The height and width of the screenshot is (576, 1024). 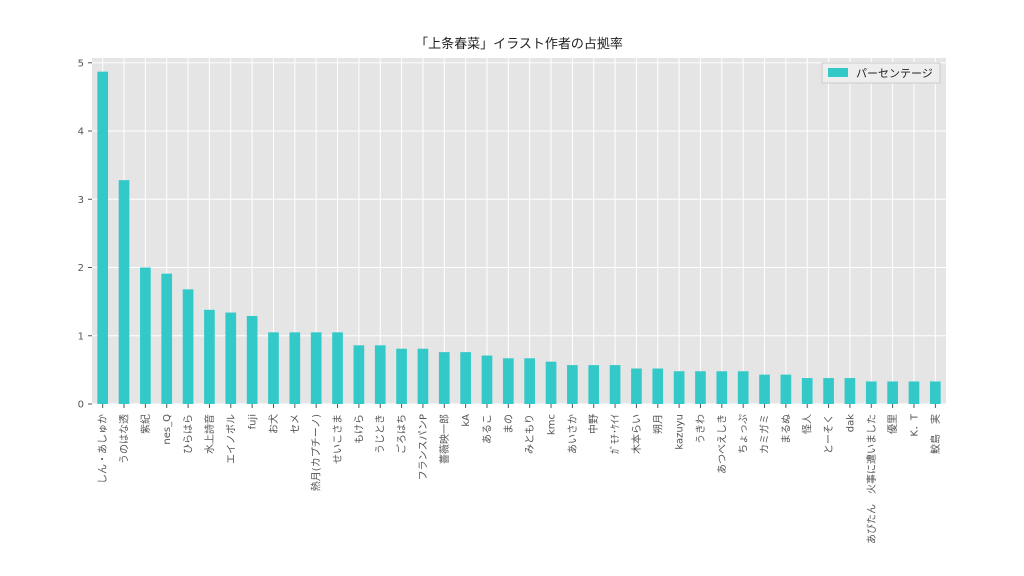 What do you see at coordinates (871, 479) in the screenshot?
I see `x-tick-label: あびたん 火事に遭いました` at bounding box center [871, 479].